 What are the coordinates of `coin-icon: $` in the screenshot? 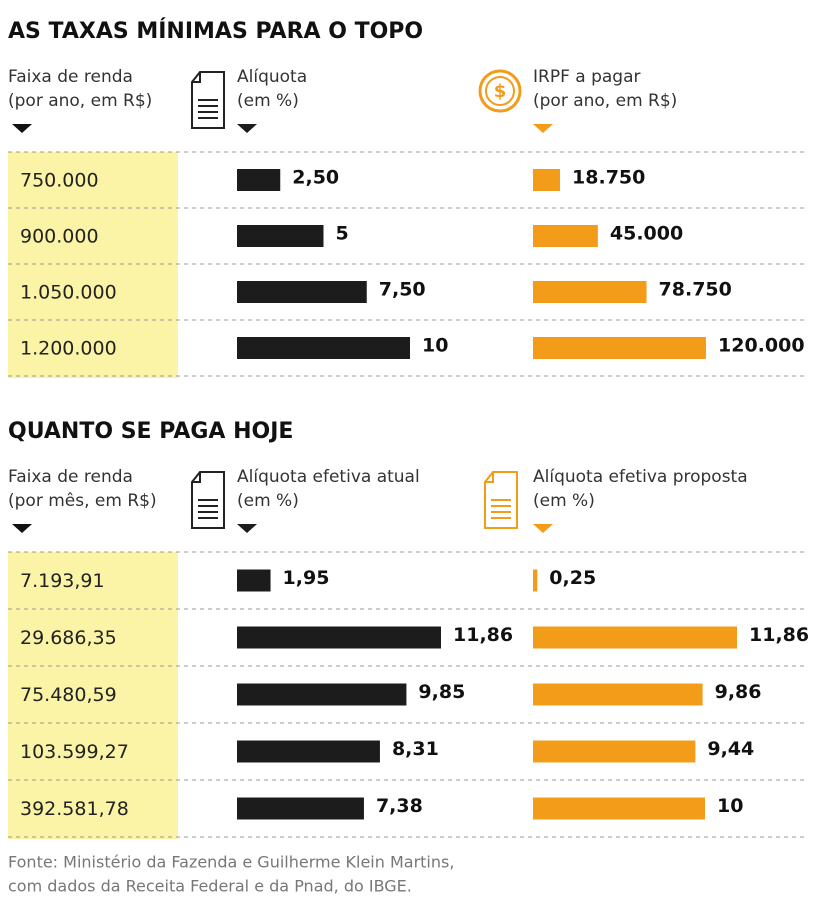 It's located at (500, 91).